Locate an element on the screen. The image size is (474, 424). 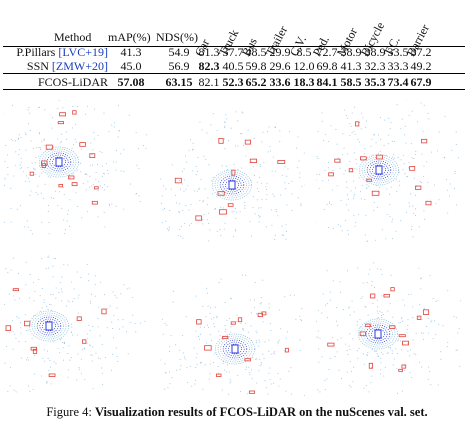
citation-link: [ZMW+20] is located at coordinates (79, 66).